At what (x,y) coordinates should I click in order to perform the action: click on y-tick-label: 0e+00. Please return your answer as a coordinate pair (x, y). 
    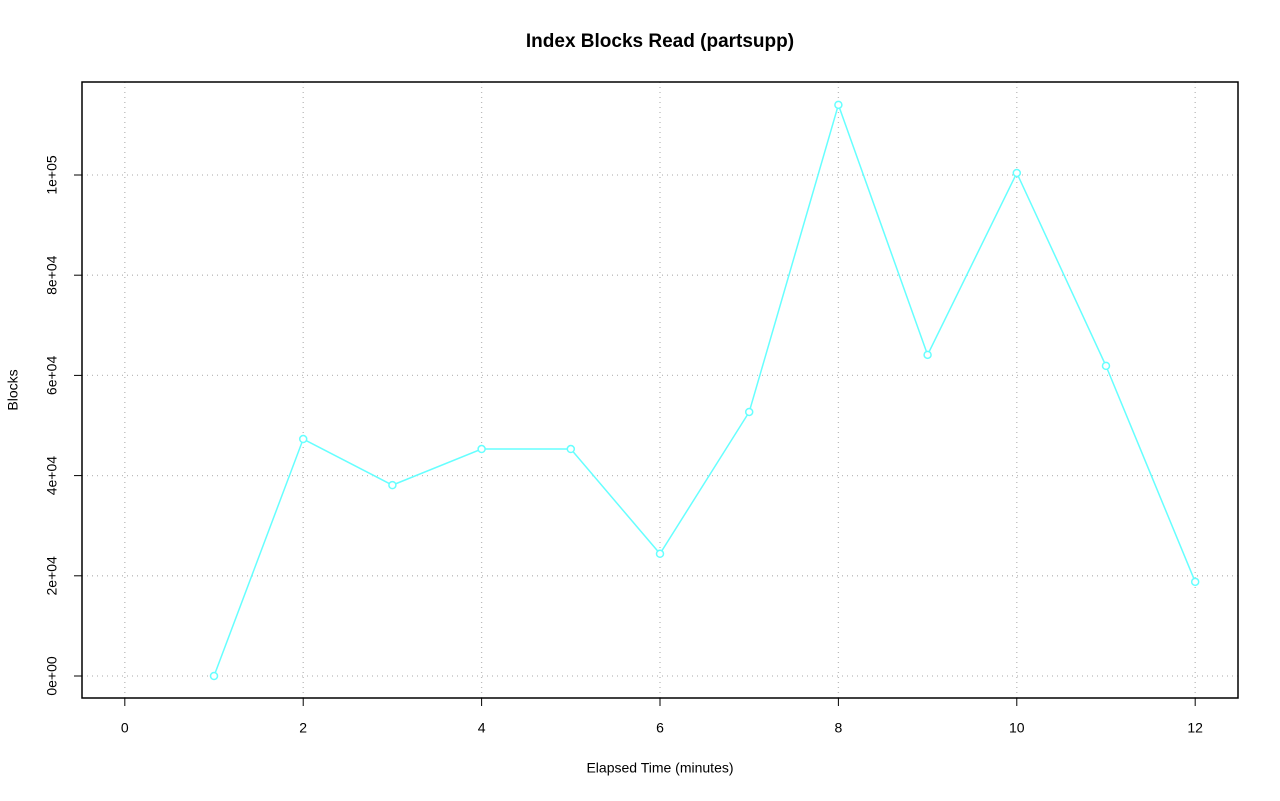
    Looking at the image, I should click on (52, 676).